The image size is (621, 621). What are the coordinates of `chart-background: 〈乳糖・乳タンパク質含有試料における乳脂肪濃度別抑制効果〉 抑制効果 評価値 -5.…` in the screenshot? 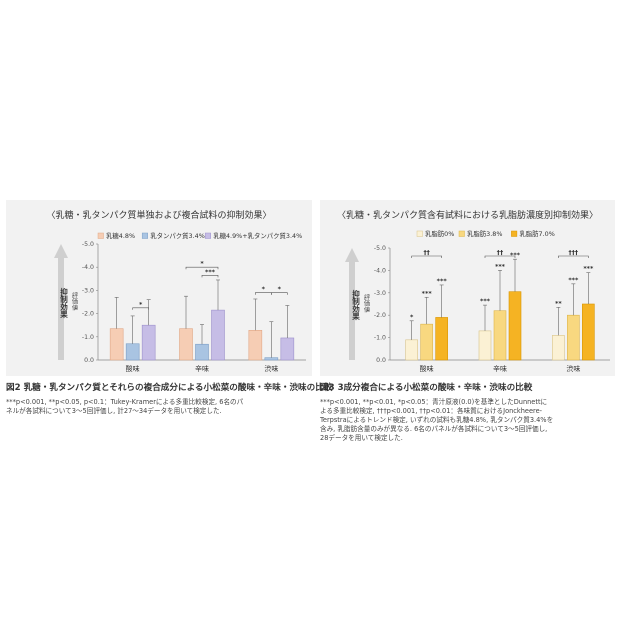 It's located at (467, 288).